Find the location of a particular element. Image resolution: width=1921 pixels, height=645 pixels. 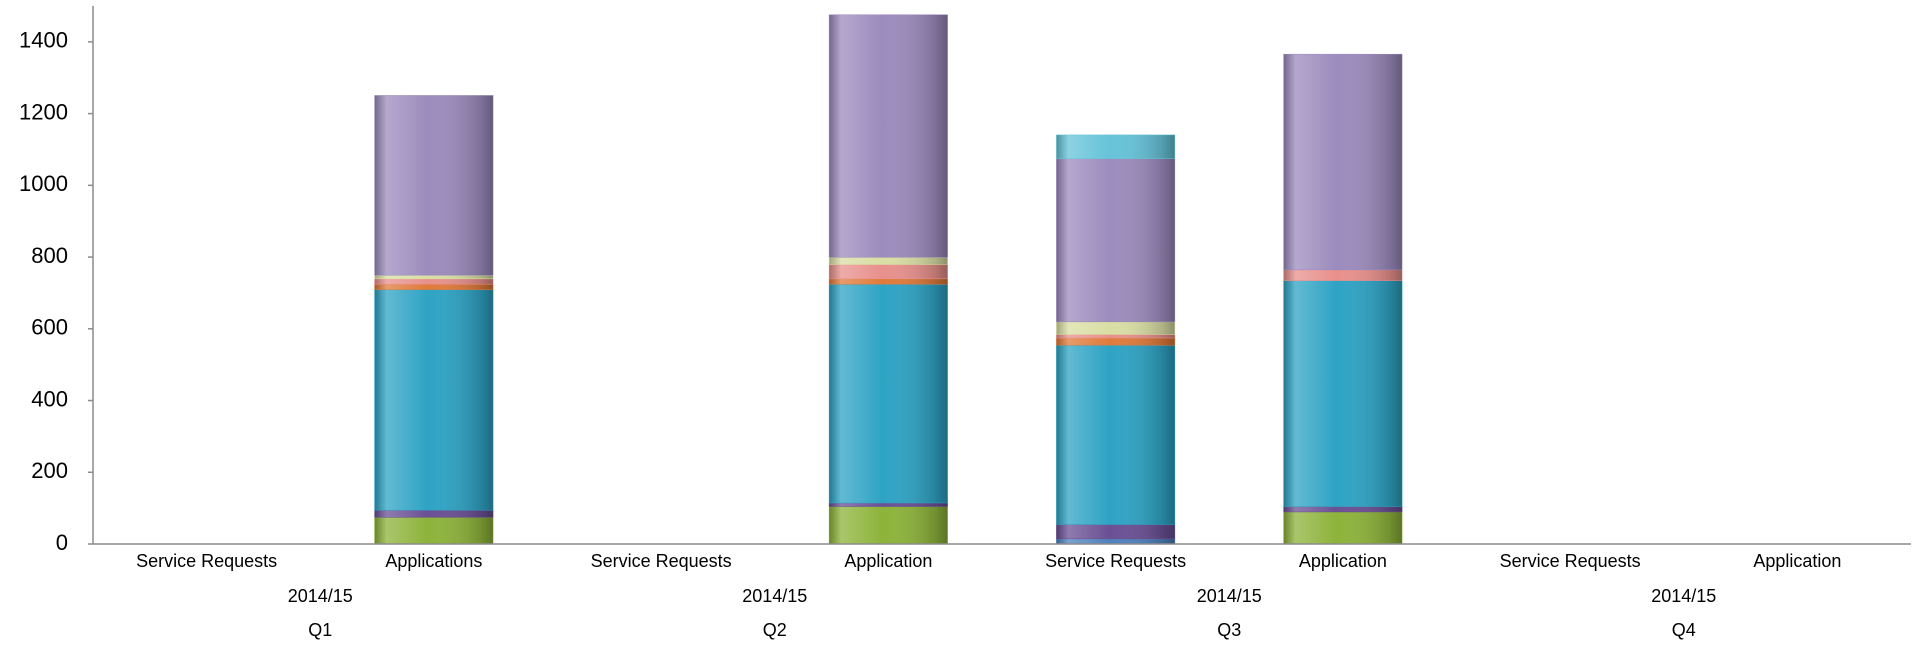

quarter-label: Q1 is located at coordinates (320, 630).